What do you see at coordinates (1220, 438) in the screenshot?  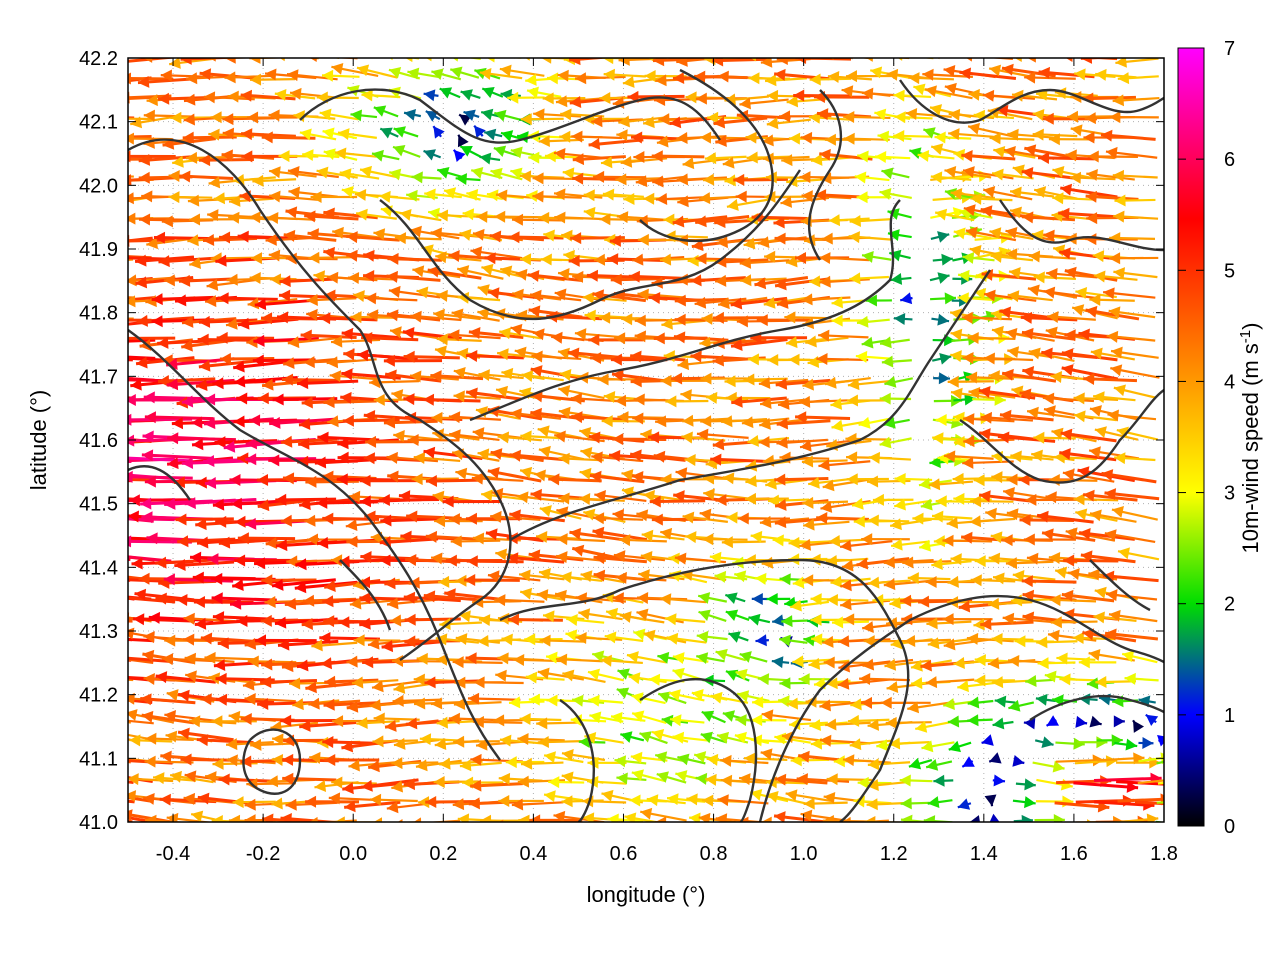 I see `colorbar: 0 1 2 3 4 5 6 7 10m-wind speed (m s-1)` at bounding box center [1220, 438].